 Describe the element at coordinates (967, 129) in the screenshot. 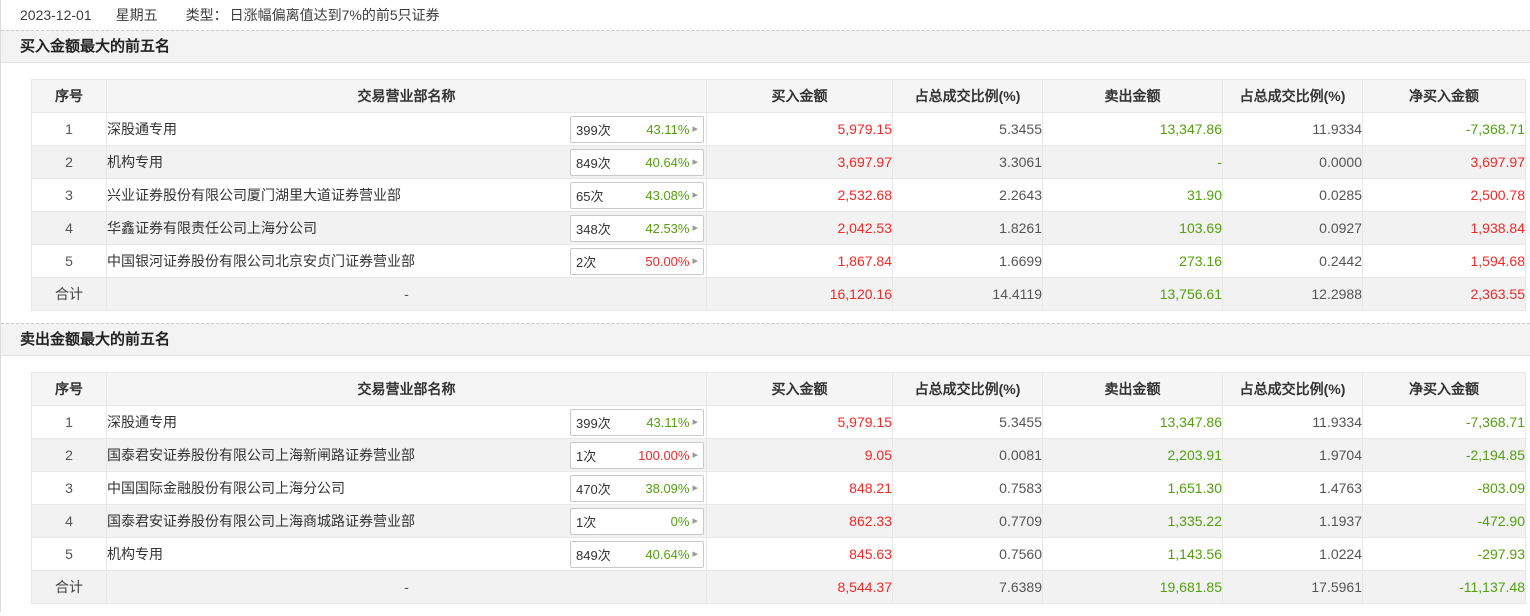

I see `buy-ratio-value: 5.3455` at that location.